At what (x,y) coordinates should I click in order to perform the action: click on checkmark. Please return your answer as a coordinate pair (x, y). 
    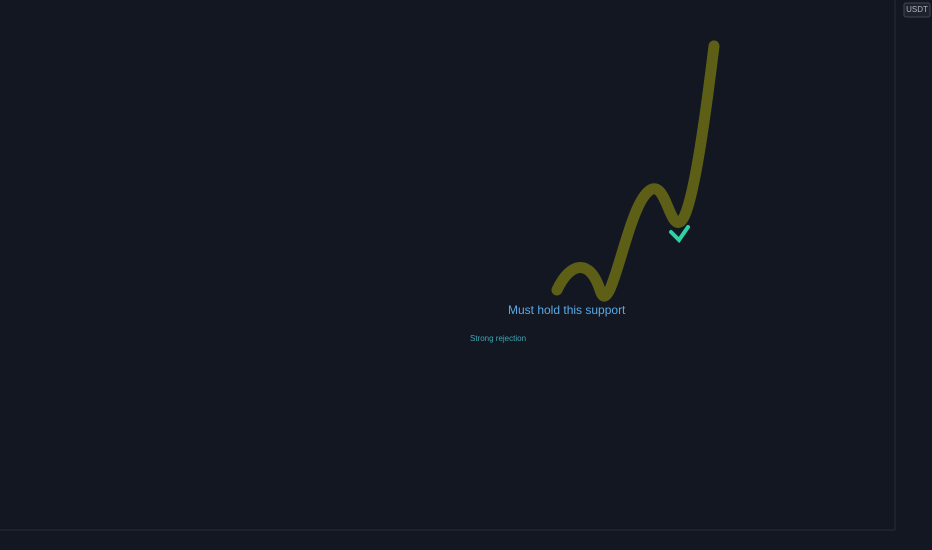
    Looking at the image, I should click on (679, 234).